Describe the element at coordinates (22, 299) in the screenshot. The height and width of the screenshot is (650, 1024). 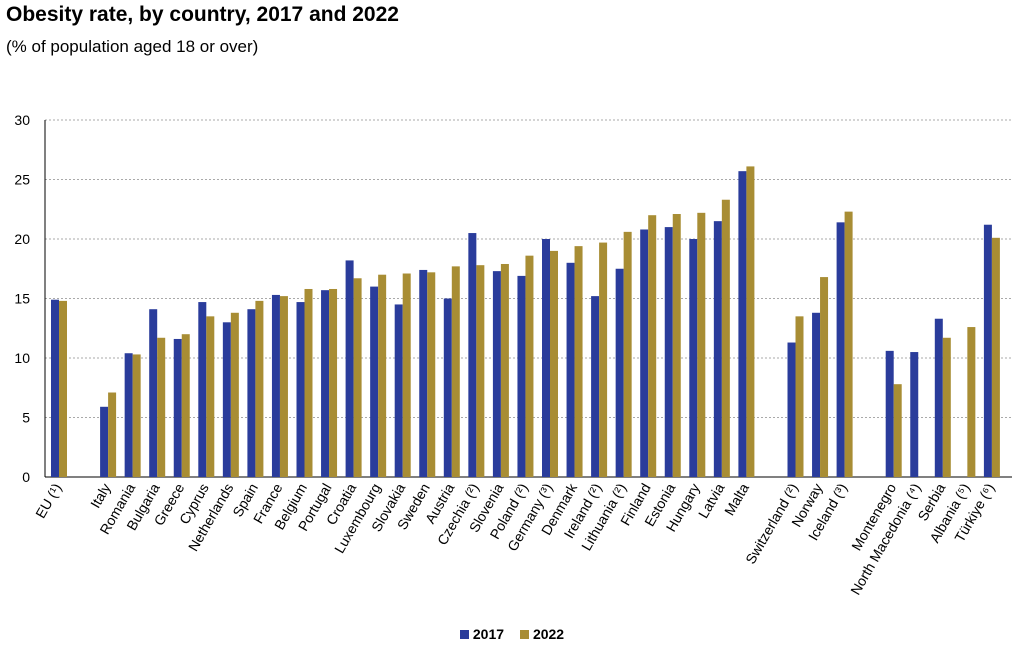
I see `y-tick-label: 15` at that location.